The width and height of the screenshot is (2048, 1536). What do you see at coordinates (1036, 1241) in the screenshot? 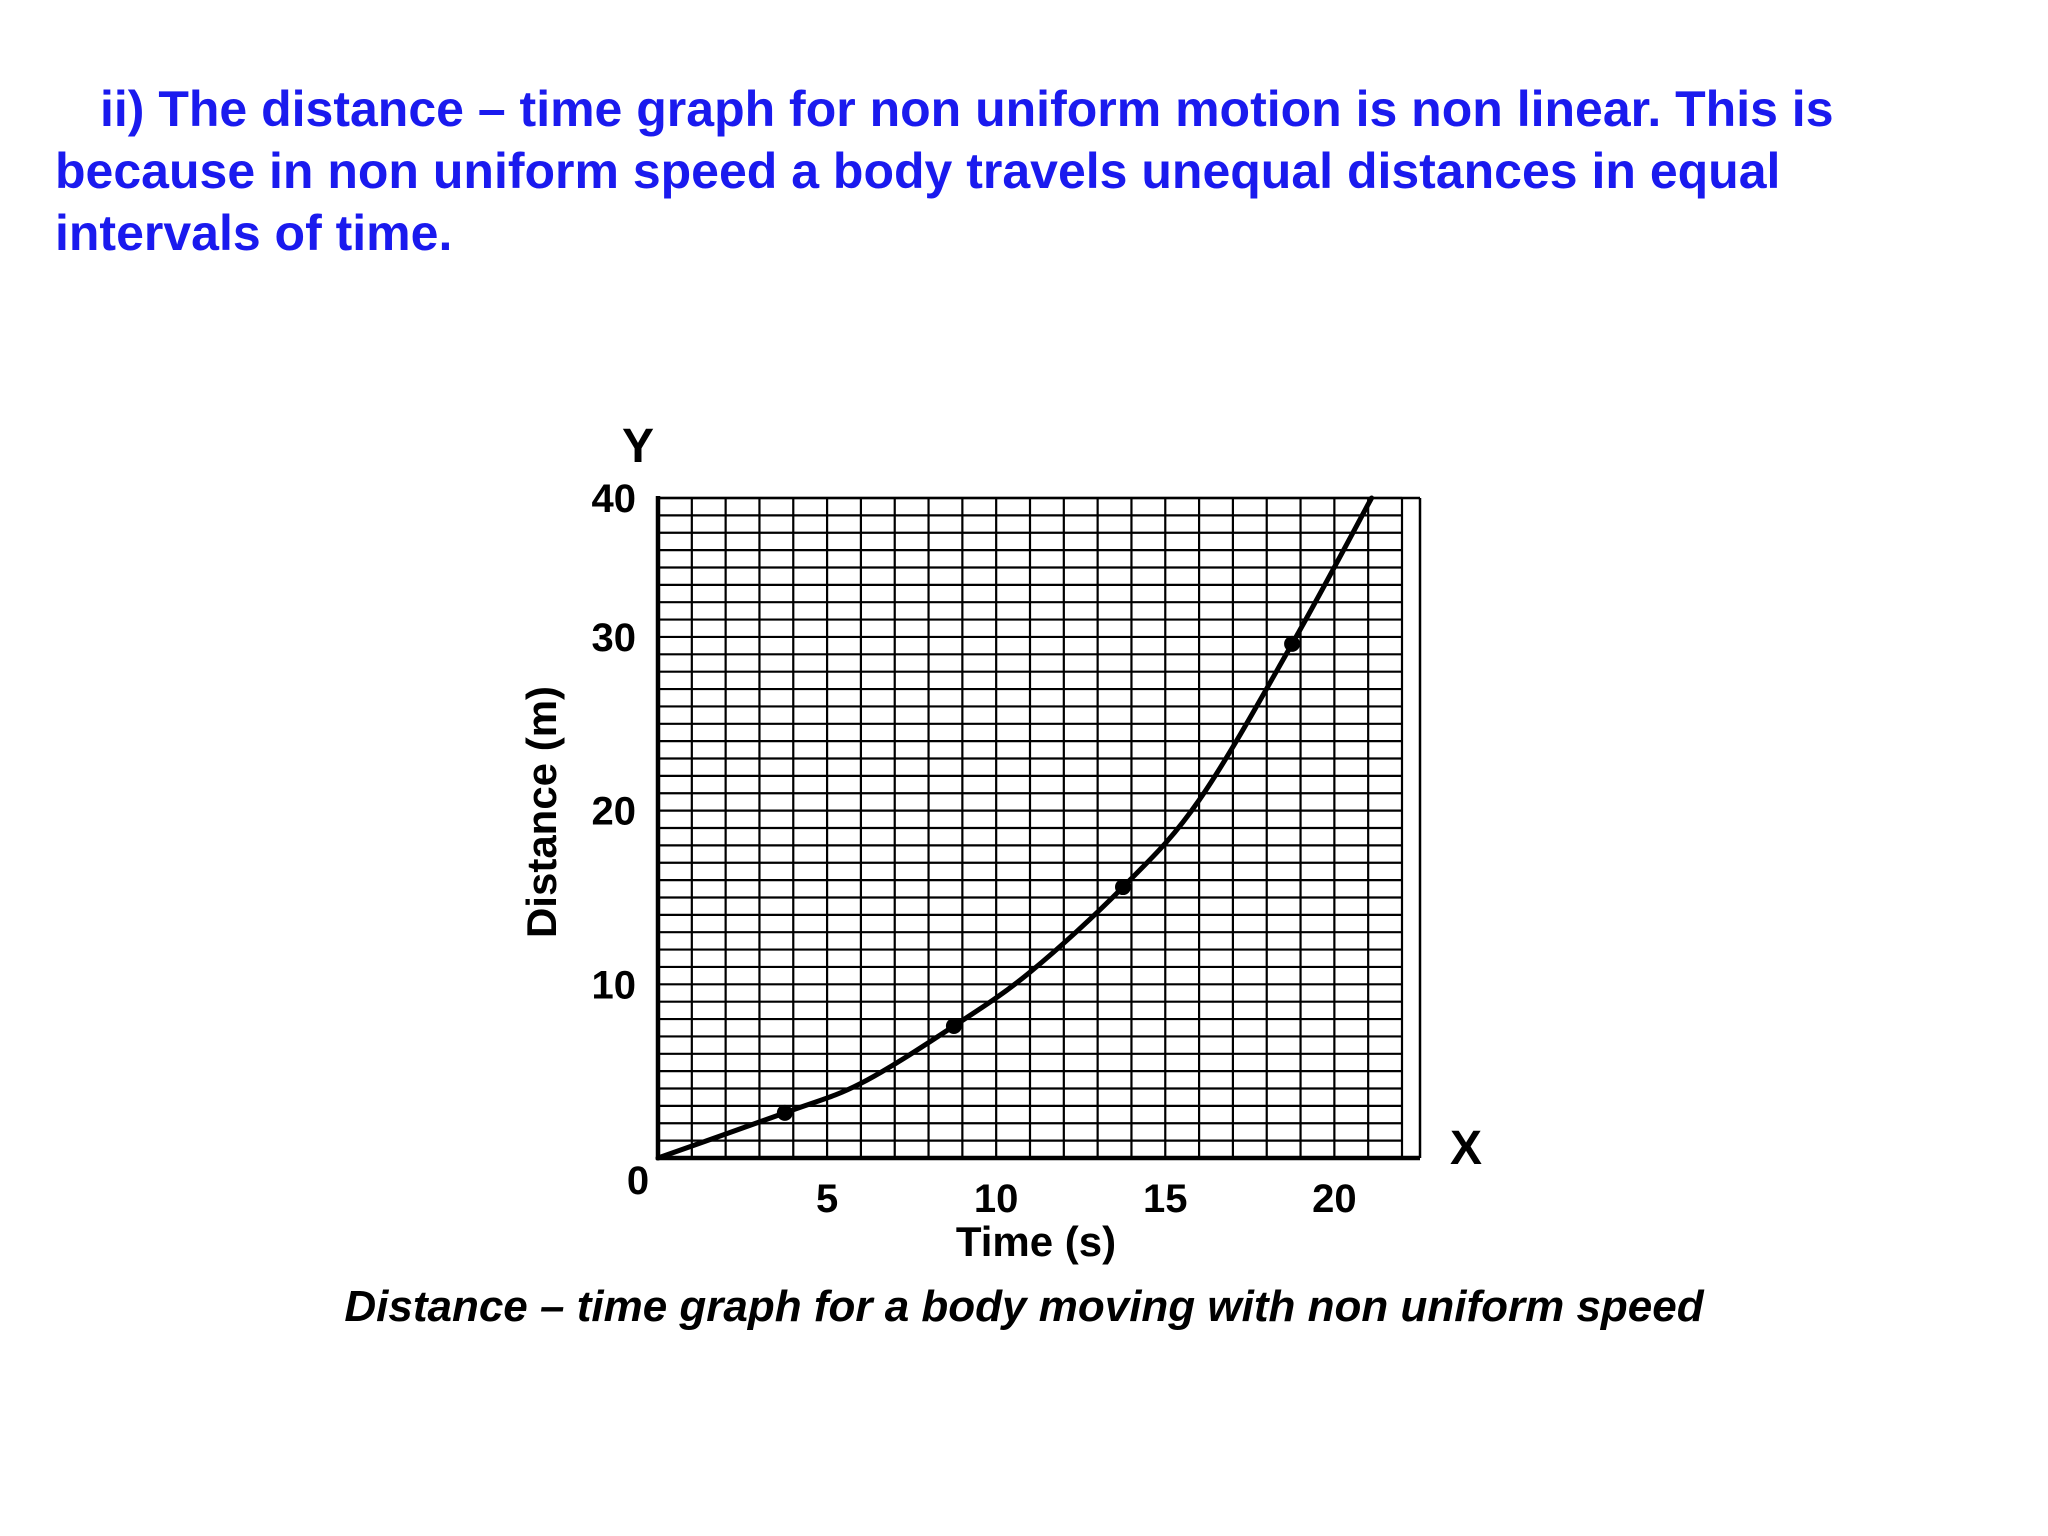
I see `x-axis-title: Time (s)` at bounding box center [1036, 1241].